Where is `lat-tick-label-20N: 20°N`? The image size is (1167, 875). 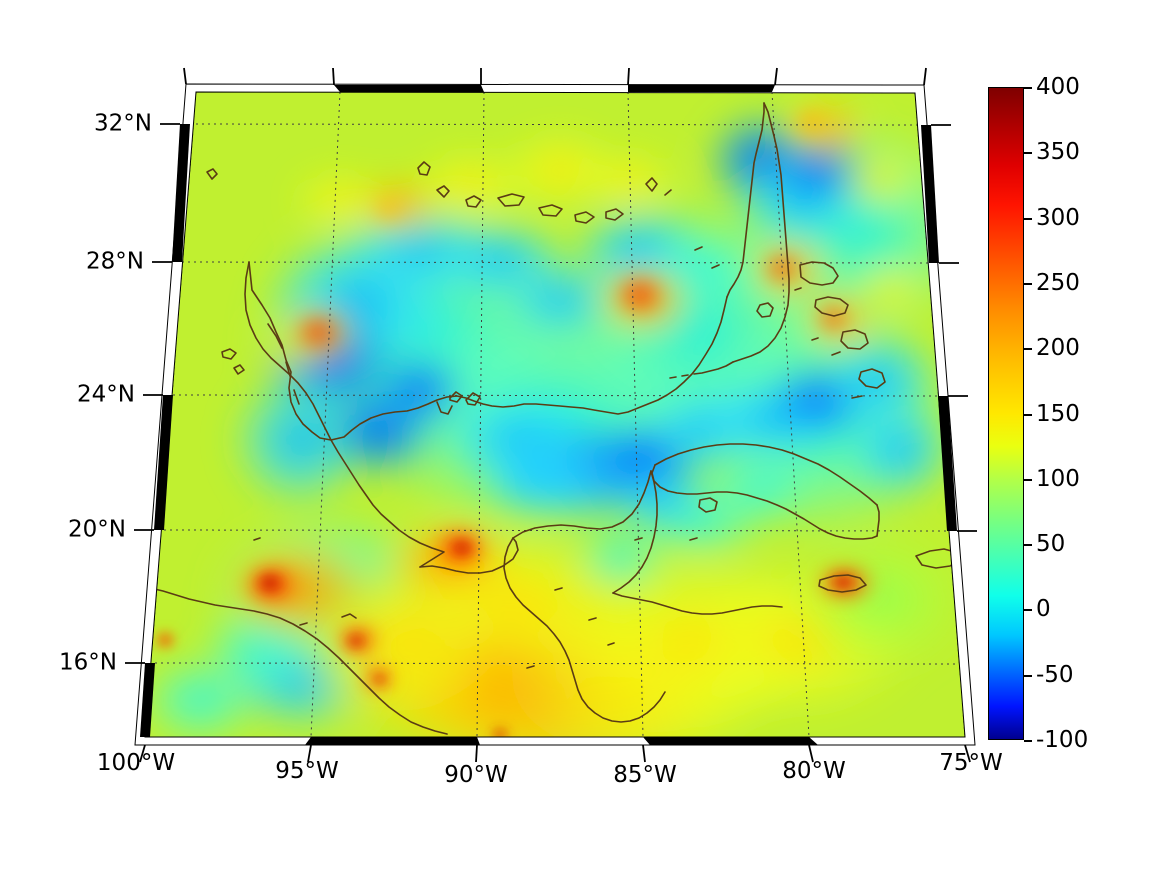
lat-tick-label-20N: 20°N is located at coordinates (97, 529).